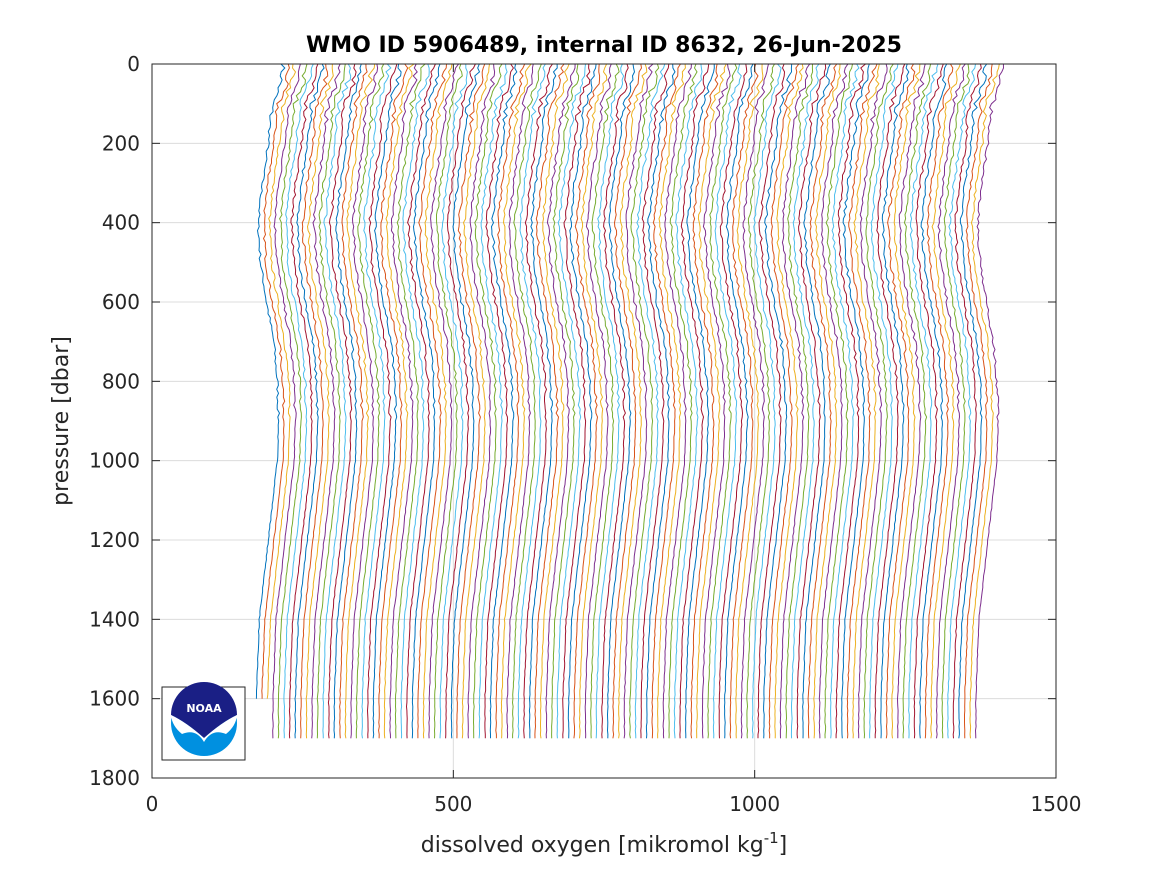  I want to click on y-tick-label: 0, so click(133, 64).